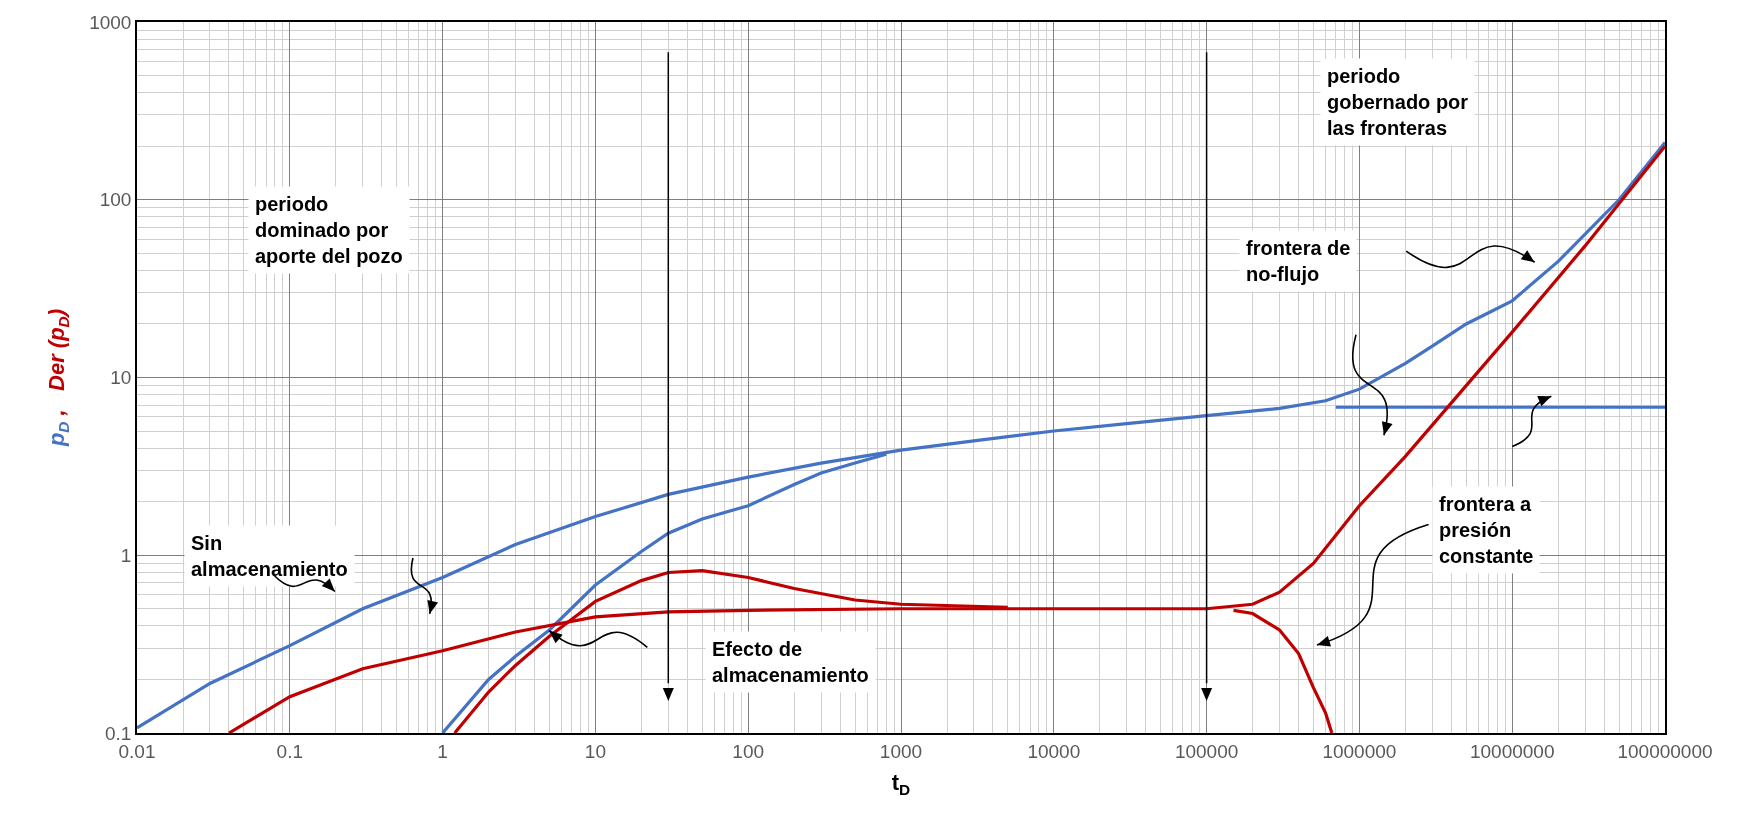  Describe the element at coordinates (290, 751) in the screenshot. I see `x-tick-label: 0.1` at that location.